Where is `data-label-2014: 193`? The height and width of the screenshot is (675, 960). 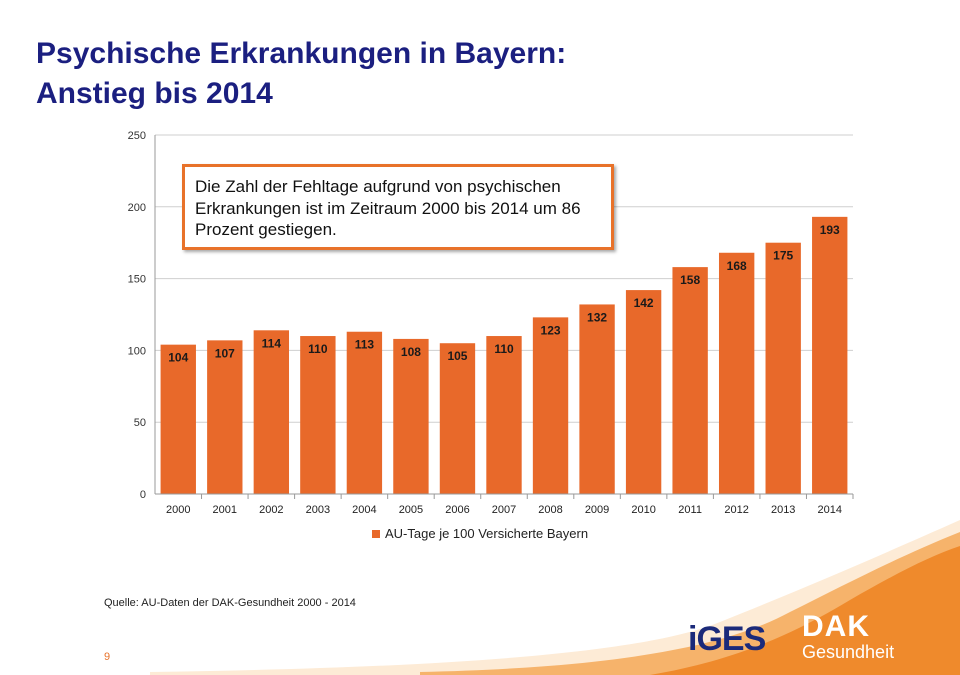
data-label-2014: 193 is located at coordinates (830, 230).